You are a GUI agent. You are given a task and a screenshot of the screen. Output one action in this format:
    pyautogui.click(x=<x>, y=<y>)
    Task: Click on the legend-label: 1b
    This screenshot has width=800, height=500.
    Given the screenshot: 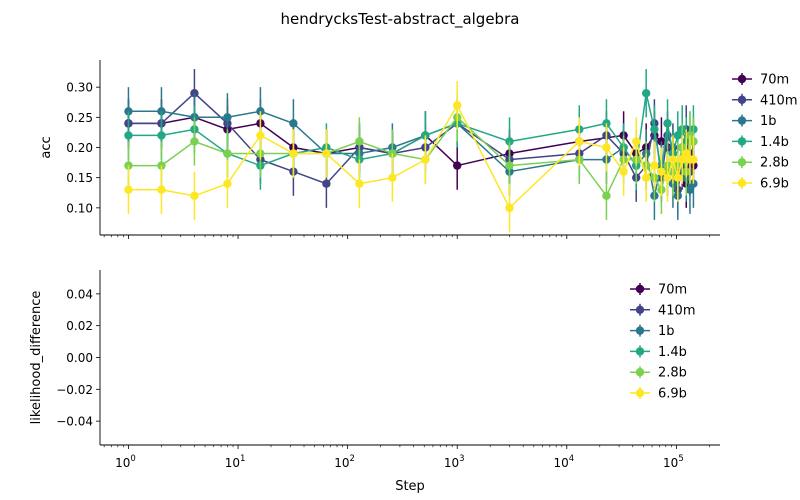 What is the action you would take?
    pyautogui.click(x=768, y=121)
    